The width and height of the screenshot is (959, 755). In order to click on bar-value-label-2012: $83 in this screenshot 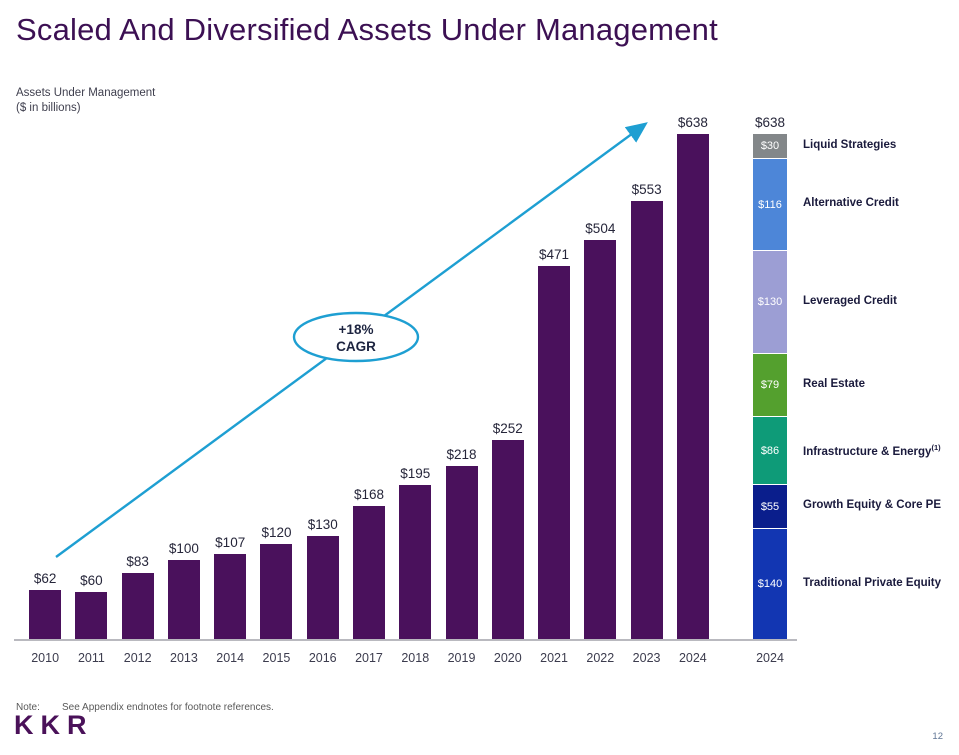, I will do `click(137, 561)`.